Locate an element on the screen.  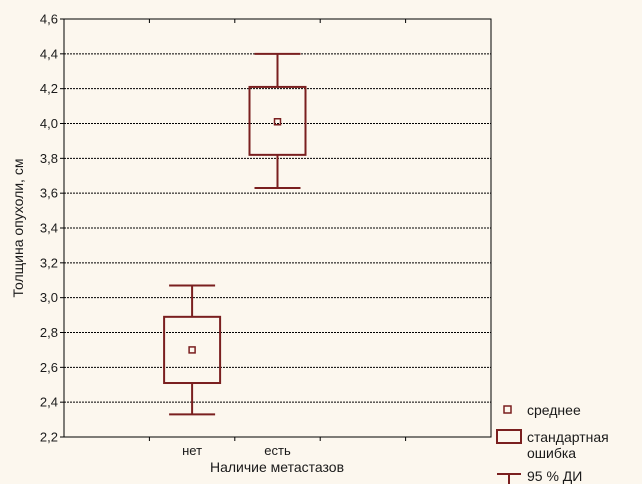
x-tick-label: нет is located at coordinates (192, 450).